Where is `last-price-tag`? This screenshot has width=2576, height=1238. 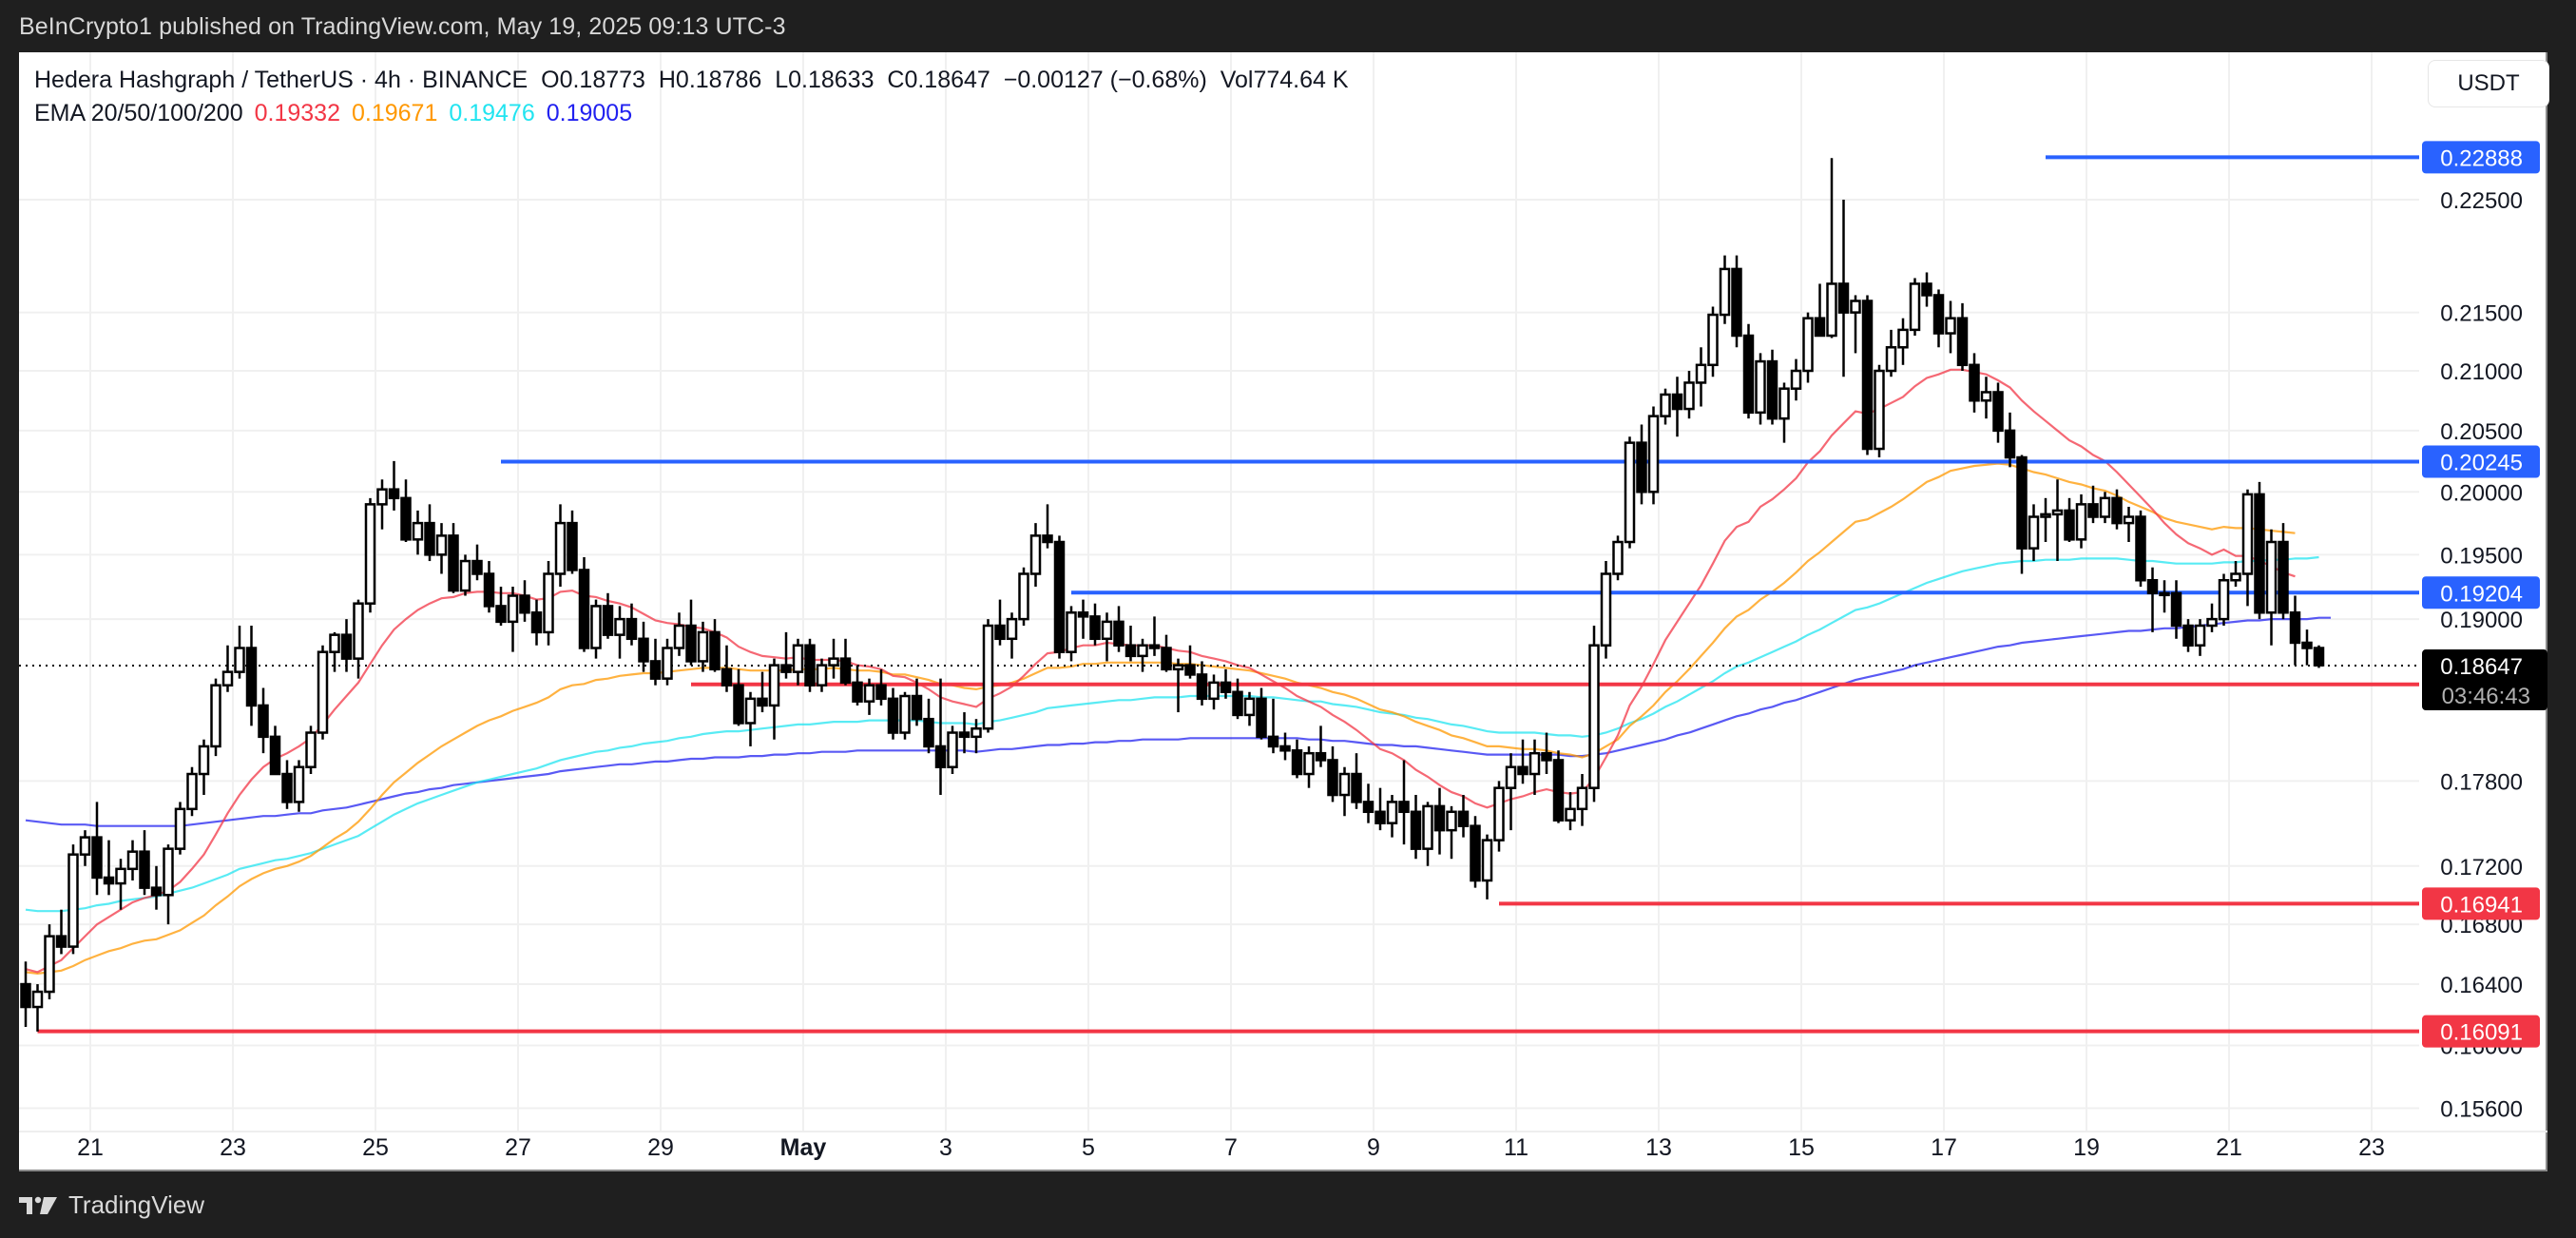 last-price-tag is located at coordinates (2484, 680).